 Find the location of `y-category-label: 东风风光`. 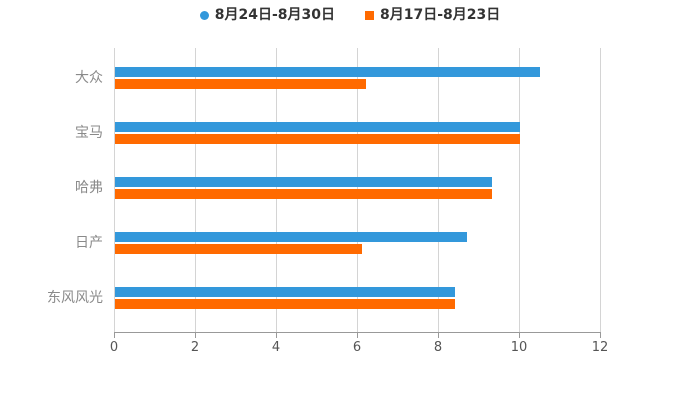

y-category-label: 东风风光 is located at coordinates (75, 297).